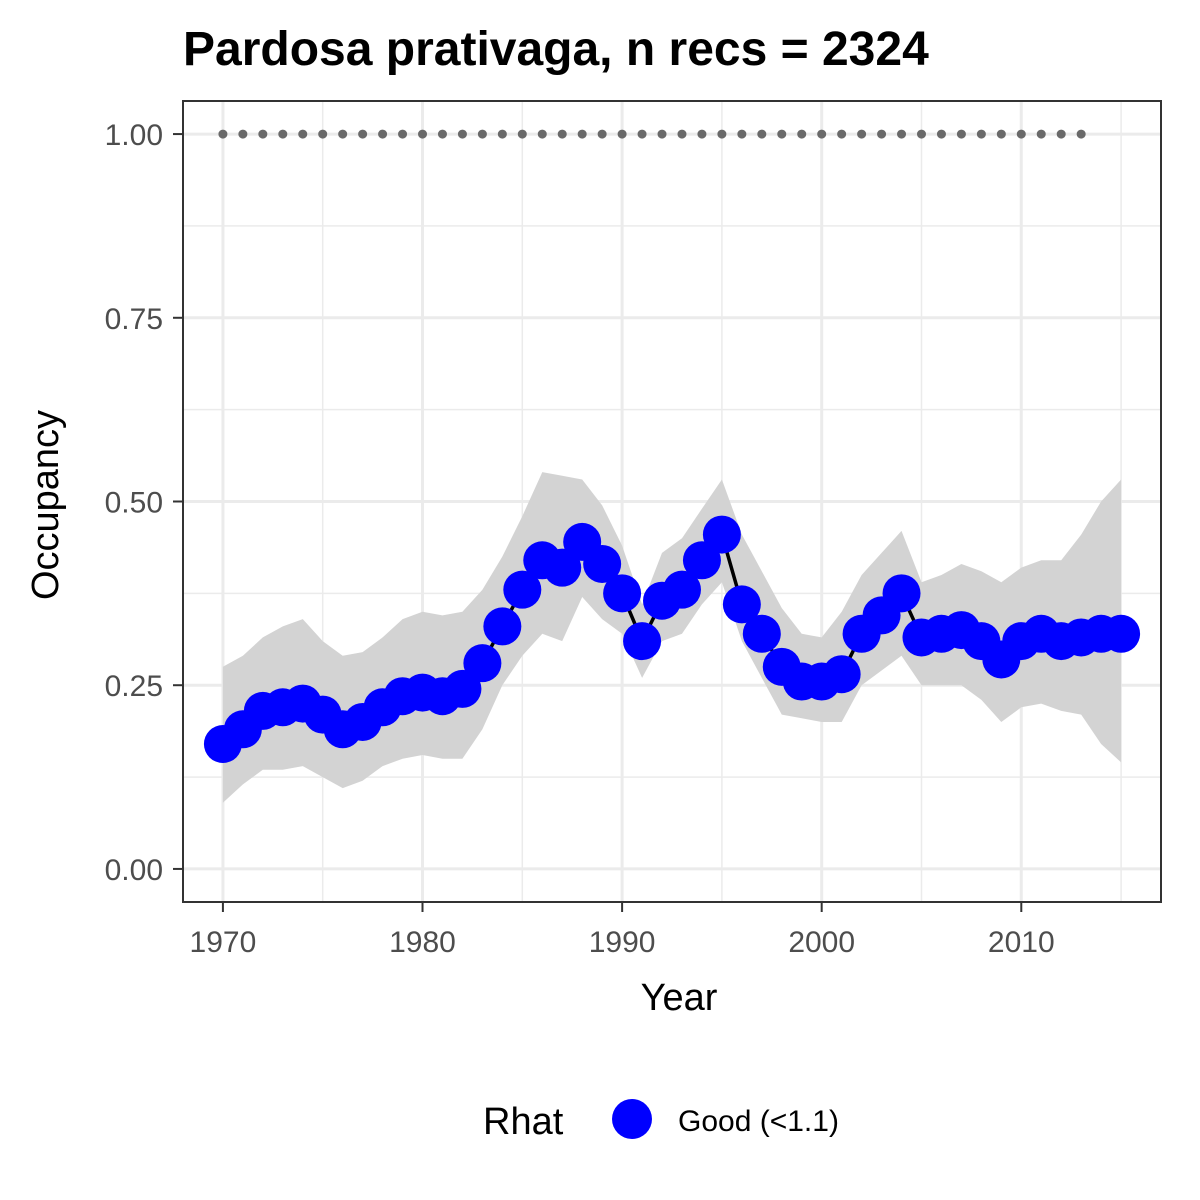 This screenshot has height=1200, width=1200. I want to click on x-tick-label: 1990, so click(622, 942).